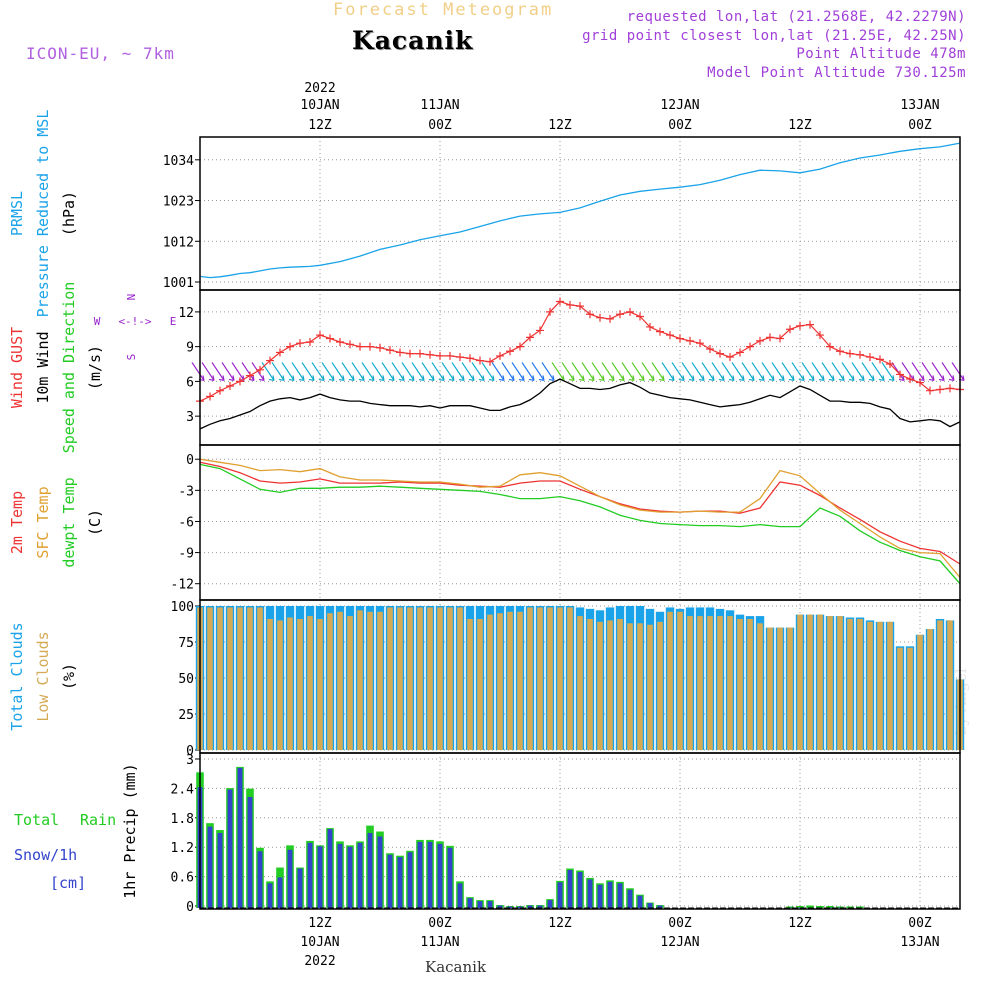 The image size is (1000, 1000). Describe the element at coordinates (560, 923) in the screenshot. I see `time-label-bottom: 12Z` at that location.